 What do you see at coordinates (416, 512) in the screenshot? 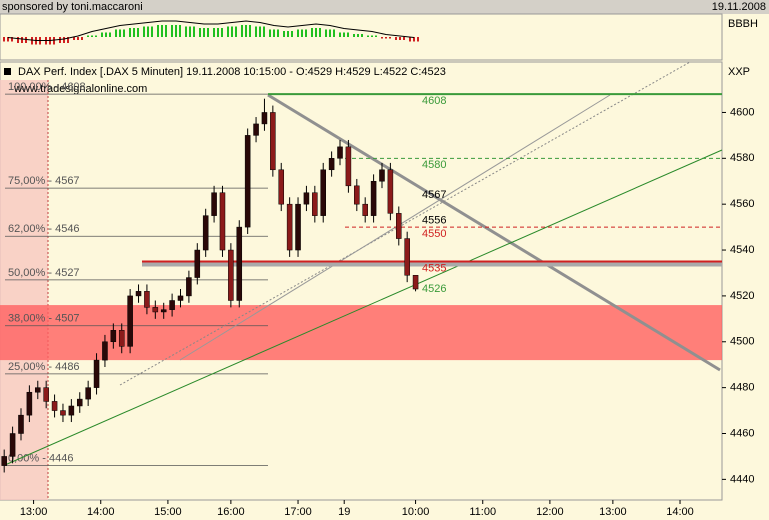
I see `x-tick-label: 10:00` at bounding box center [416, 512].